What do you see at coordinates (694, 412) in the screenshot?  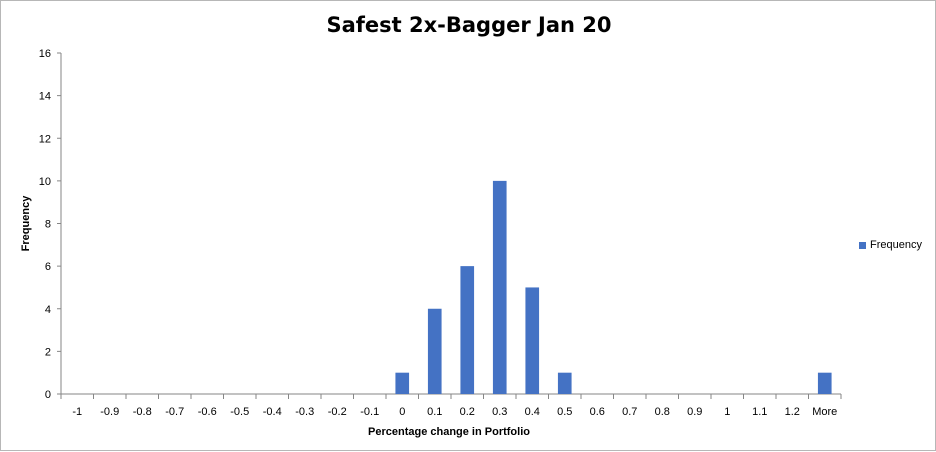 I see `x-tick-label: 0.9` at bounding box center [694, 412].